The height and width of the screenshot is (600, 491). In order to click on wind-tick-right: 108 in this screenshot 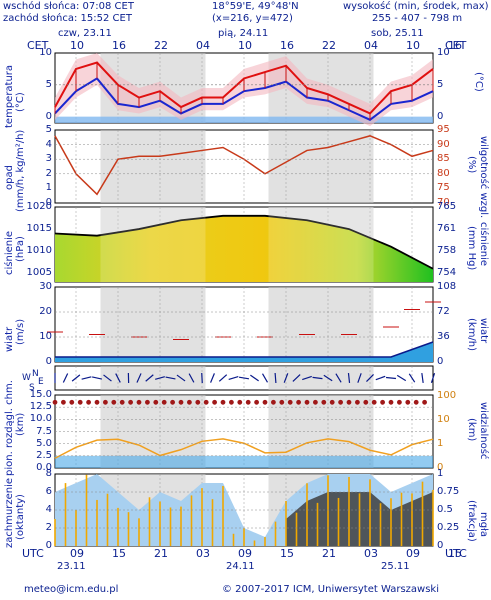, I will do `click(447, 286)`.